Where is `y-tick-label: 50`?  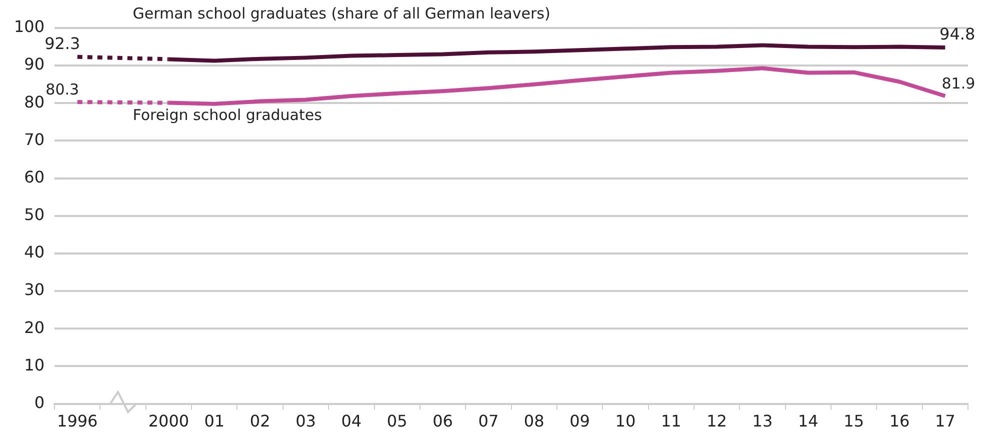 y-tick-label: 50 is located at coordinates (34, 214).